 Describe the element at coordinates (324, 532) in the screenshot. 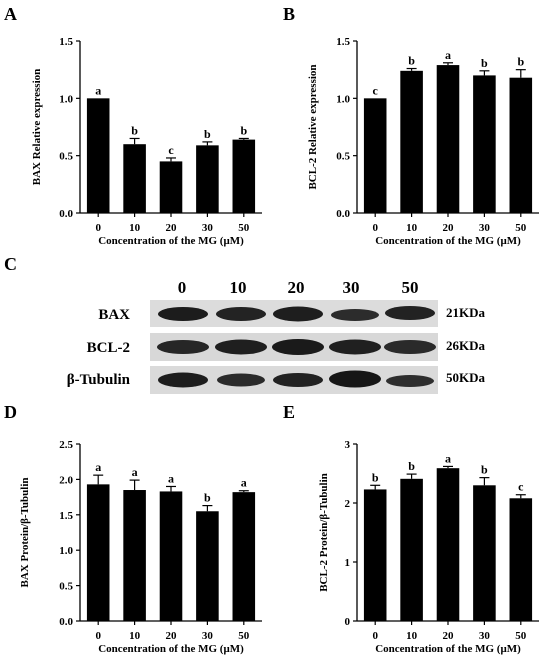

I see `y-axis-label: BCL-2 Protein/β-Tubulin` at that location.